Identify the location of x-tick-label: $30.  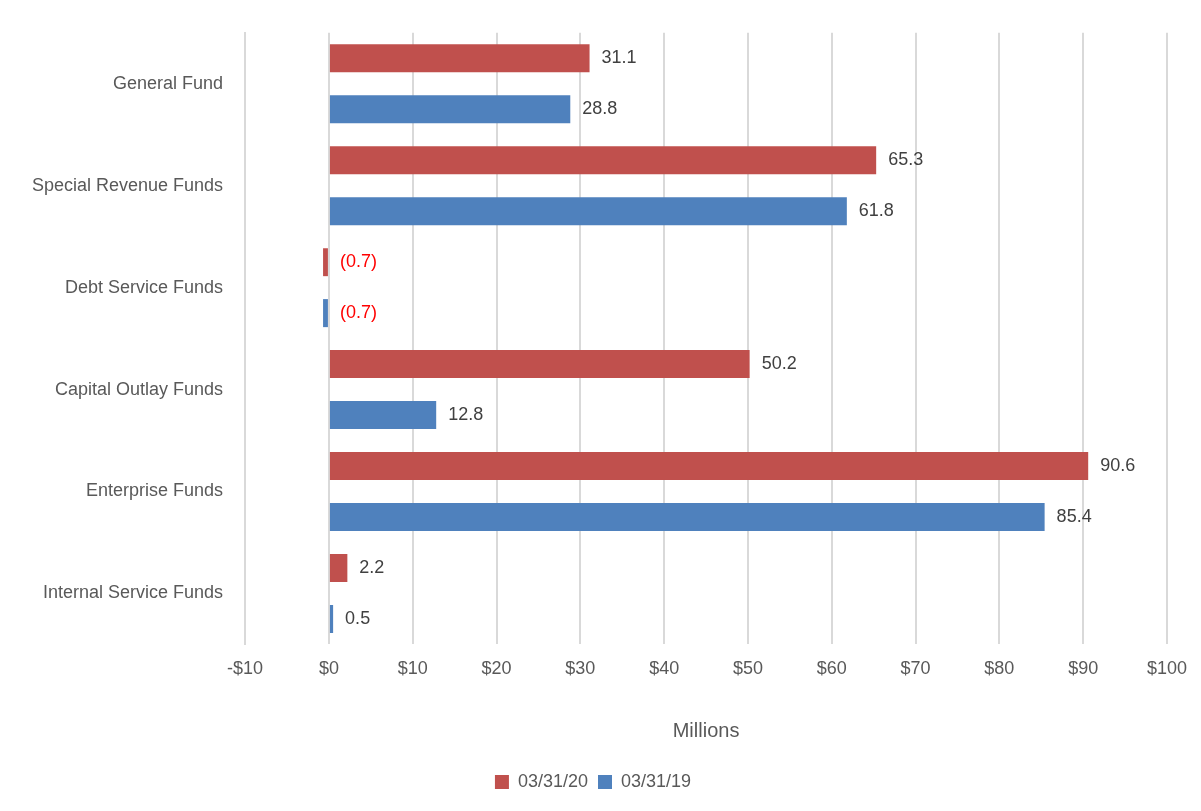
(580, 668).